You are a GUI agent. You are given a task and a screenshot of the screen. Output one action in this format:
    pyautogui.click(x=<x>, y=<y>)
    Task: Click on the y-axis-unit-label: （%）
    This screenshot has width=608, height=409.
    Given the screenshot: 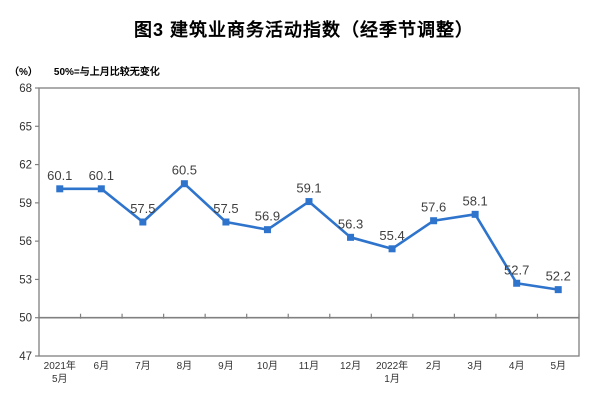 What is the action you would take?
    pyautogui.click(x=23, y=72)
    